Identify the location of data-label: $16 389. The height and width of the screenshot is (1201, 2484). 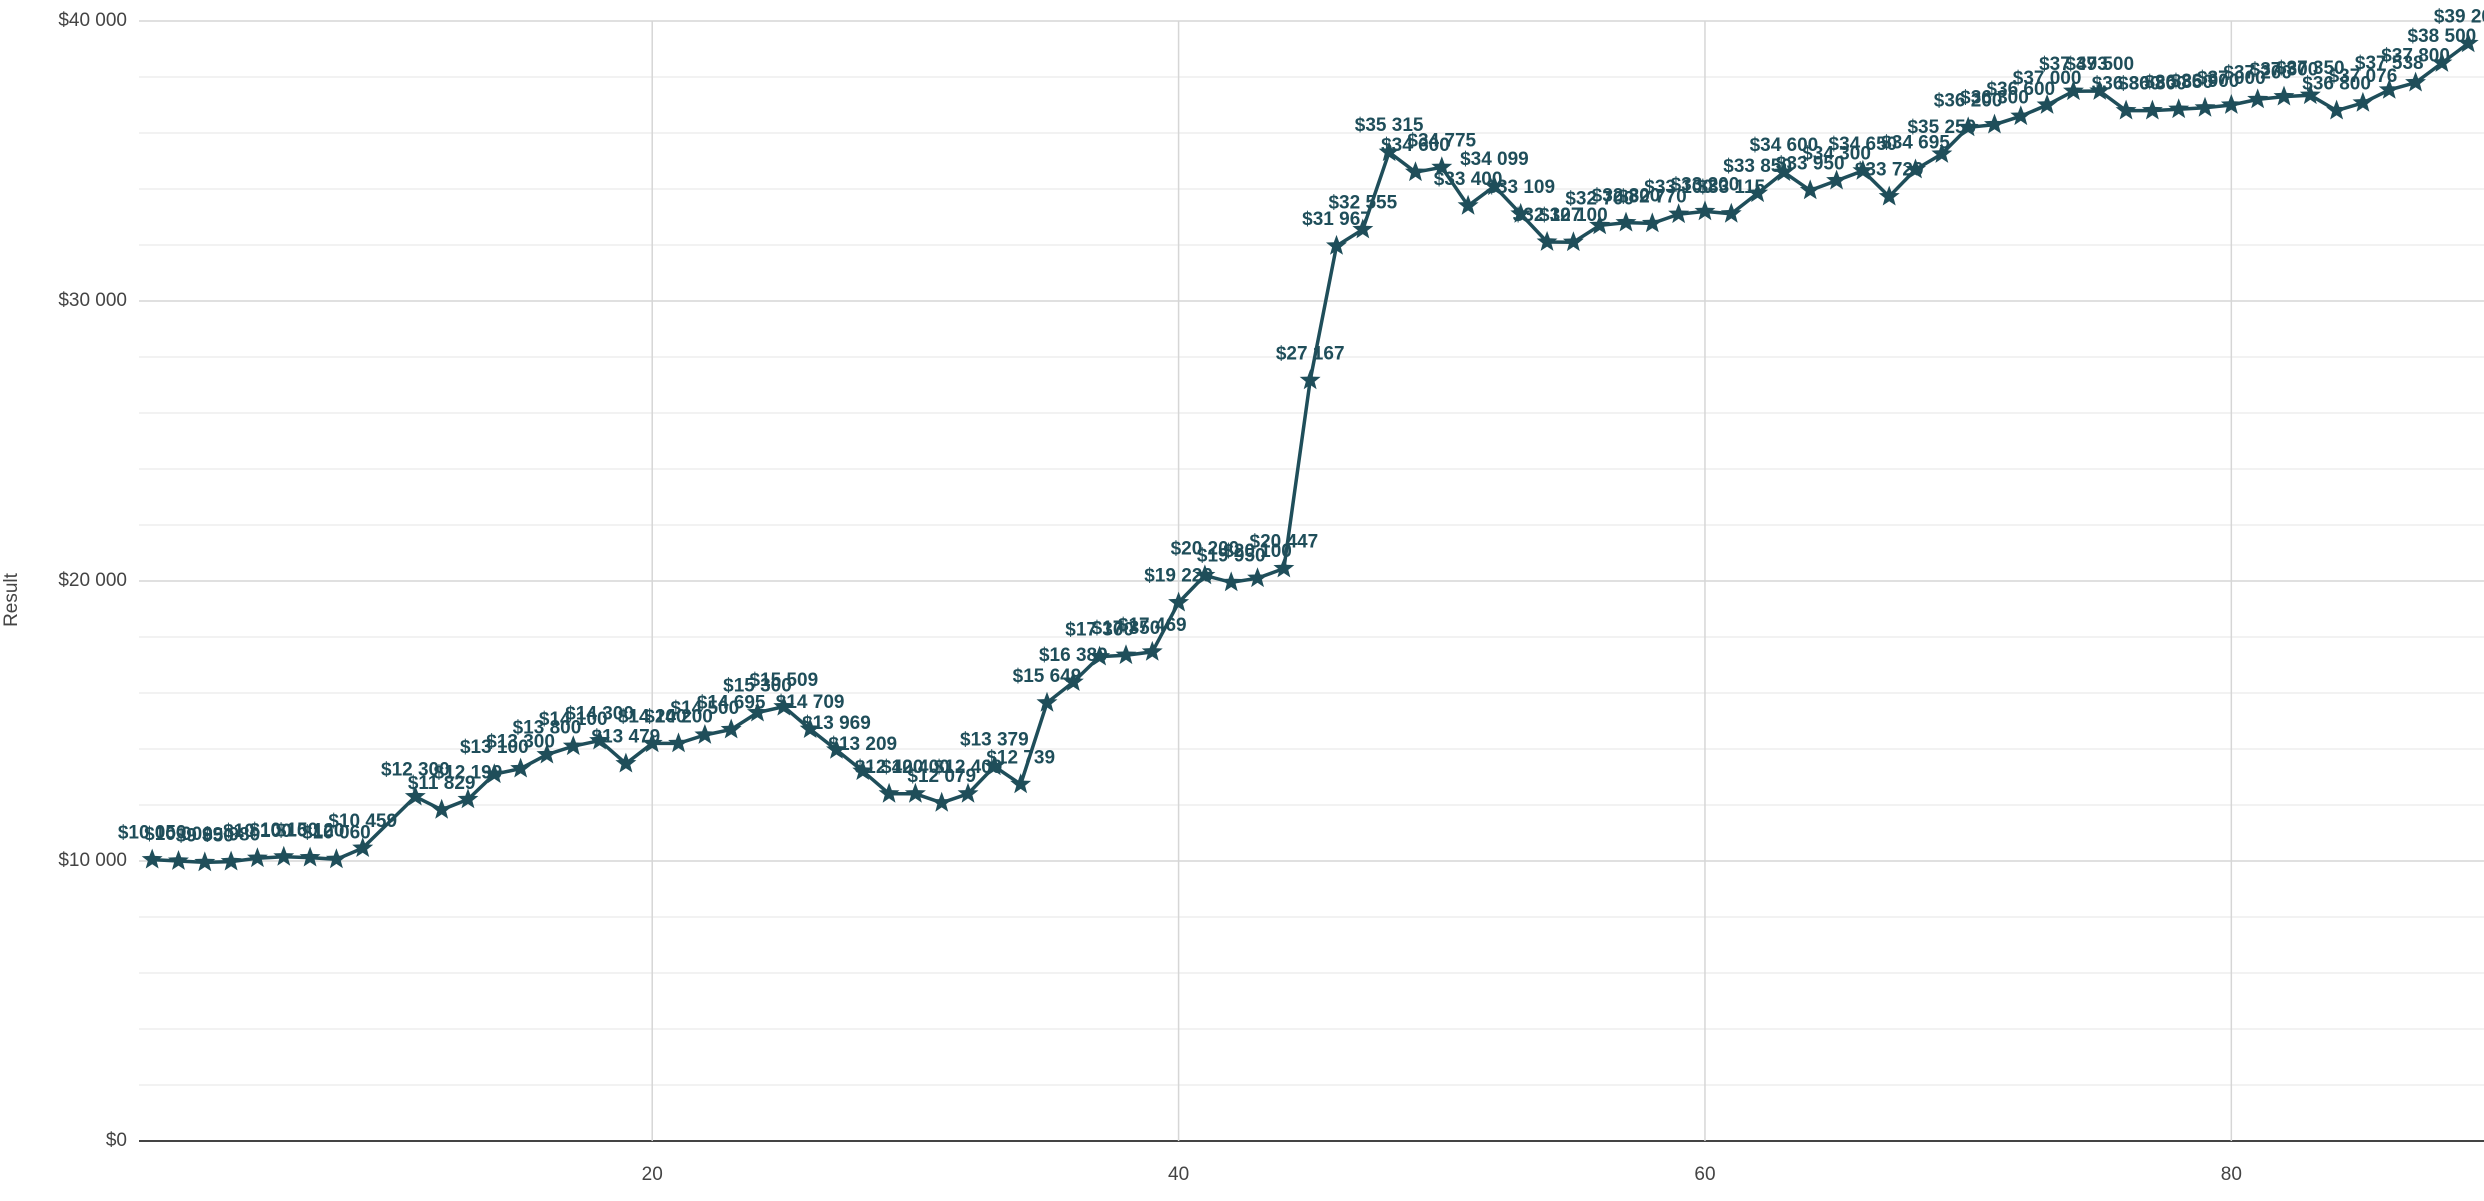
(1073, 655).